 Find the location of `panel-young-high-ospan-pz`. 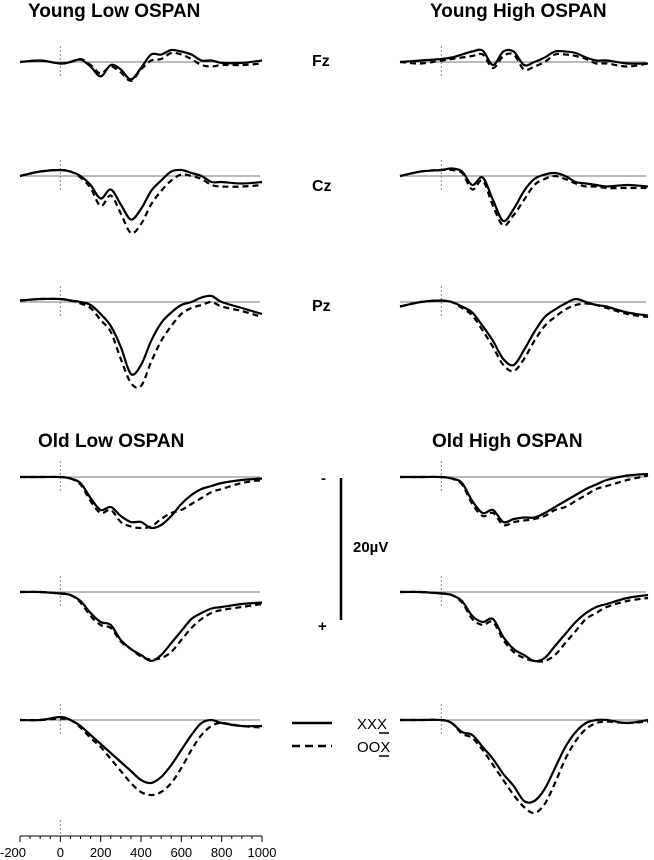

panel-young-high-ospan-pz is located at coordinates (524, 329).